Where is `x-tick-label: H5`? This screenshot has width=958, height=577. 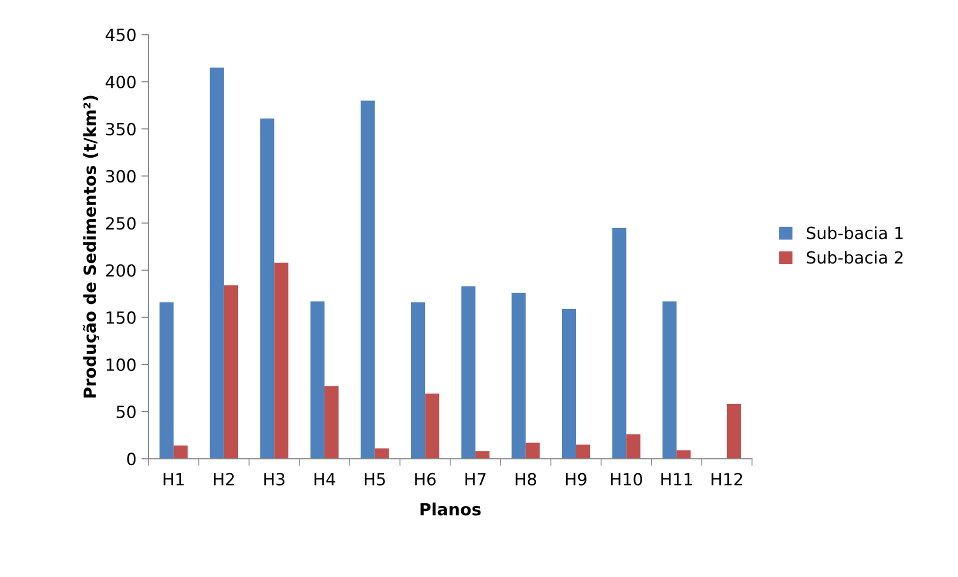
x-tick-label: H5 is located at coordinates (374, 479).